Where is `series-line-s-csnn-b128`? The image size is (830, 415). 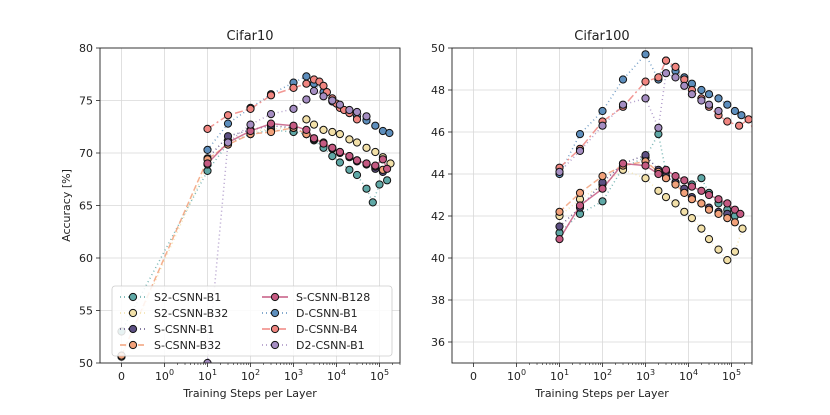 series-line-s-csnn-b128 is located at coordinates (297, 146).